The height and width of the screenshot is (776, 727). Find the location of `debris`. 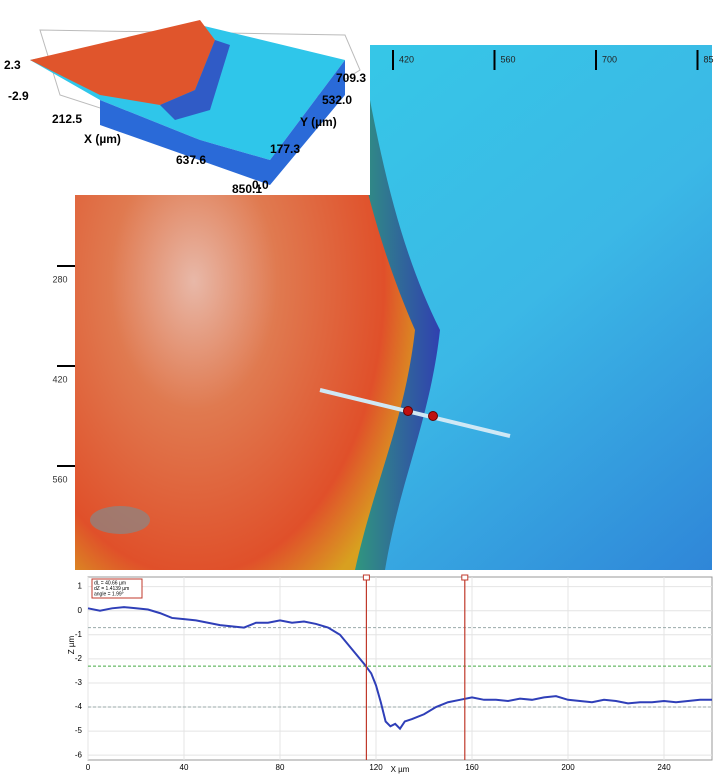

debris is located at coordinates (120, 520).